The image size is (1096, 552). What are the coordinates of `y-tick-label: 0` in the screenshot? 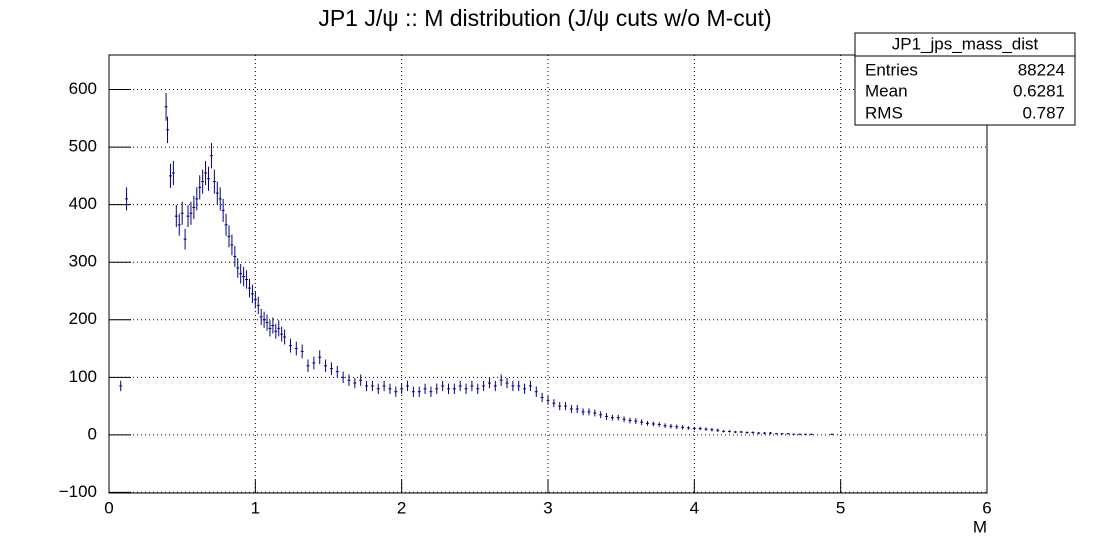 It's located at (92, 433).